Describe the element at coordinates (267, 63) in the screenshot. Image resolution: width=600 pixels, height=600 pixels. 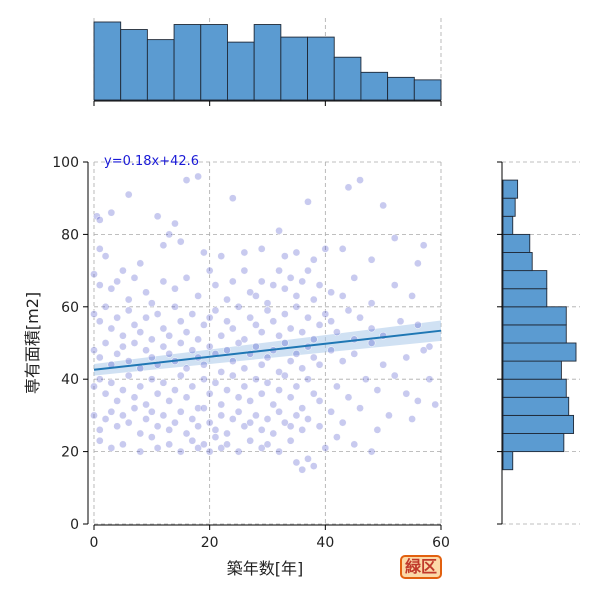
I see `top-marginal-histogram` at that location.